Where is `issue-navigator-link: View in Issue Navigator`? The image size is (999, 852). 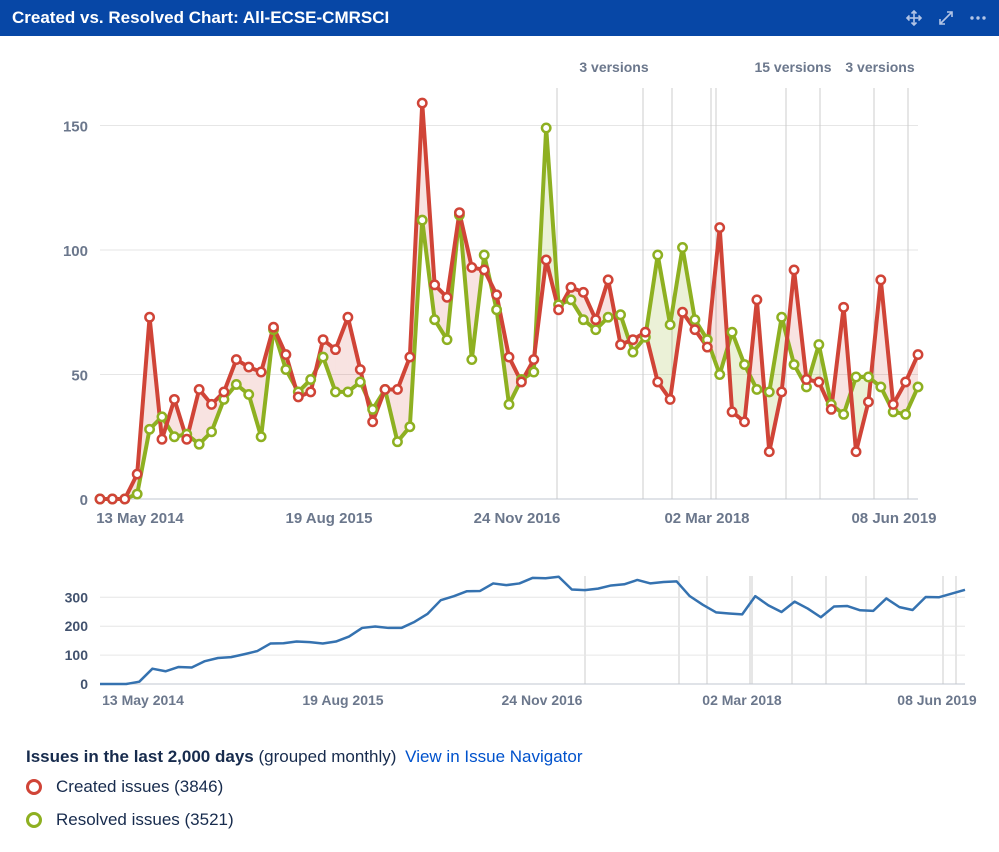
issue-navigator-link: View in Issue Navigator is located at coordinates (494, 756).